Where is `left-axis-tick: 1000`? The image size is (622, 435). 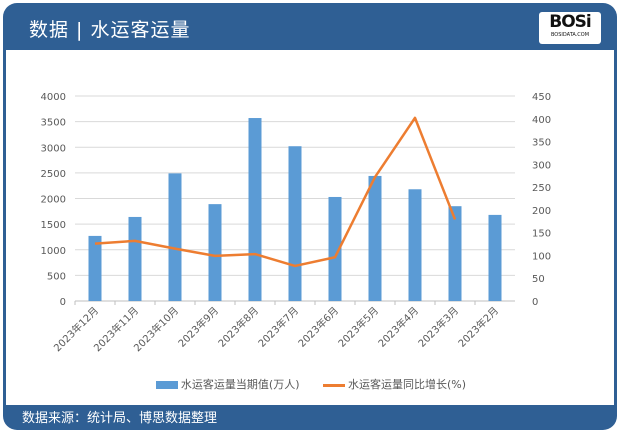
left-axis-tick: 1000 is located at coordinates (53, 251).